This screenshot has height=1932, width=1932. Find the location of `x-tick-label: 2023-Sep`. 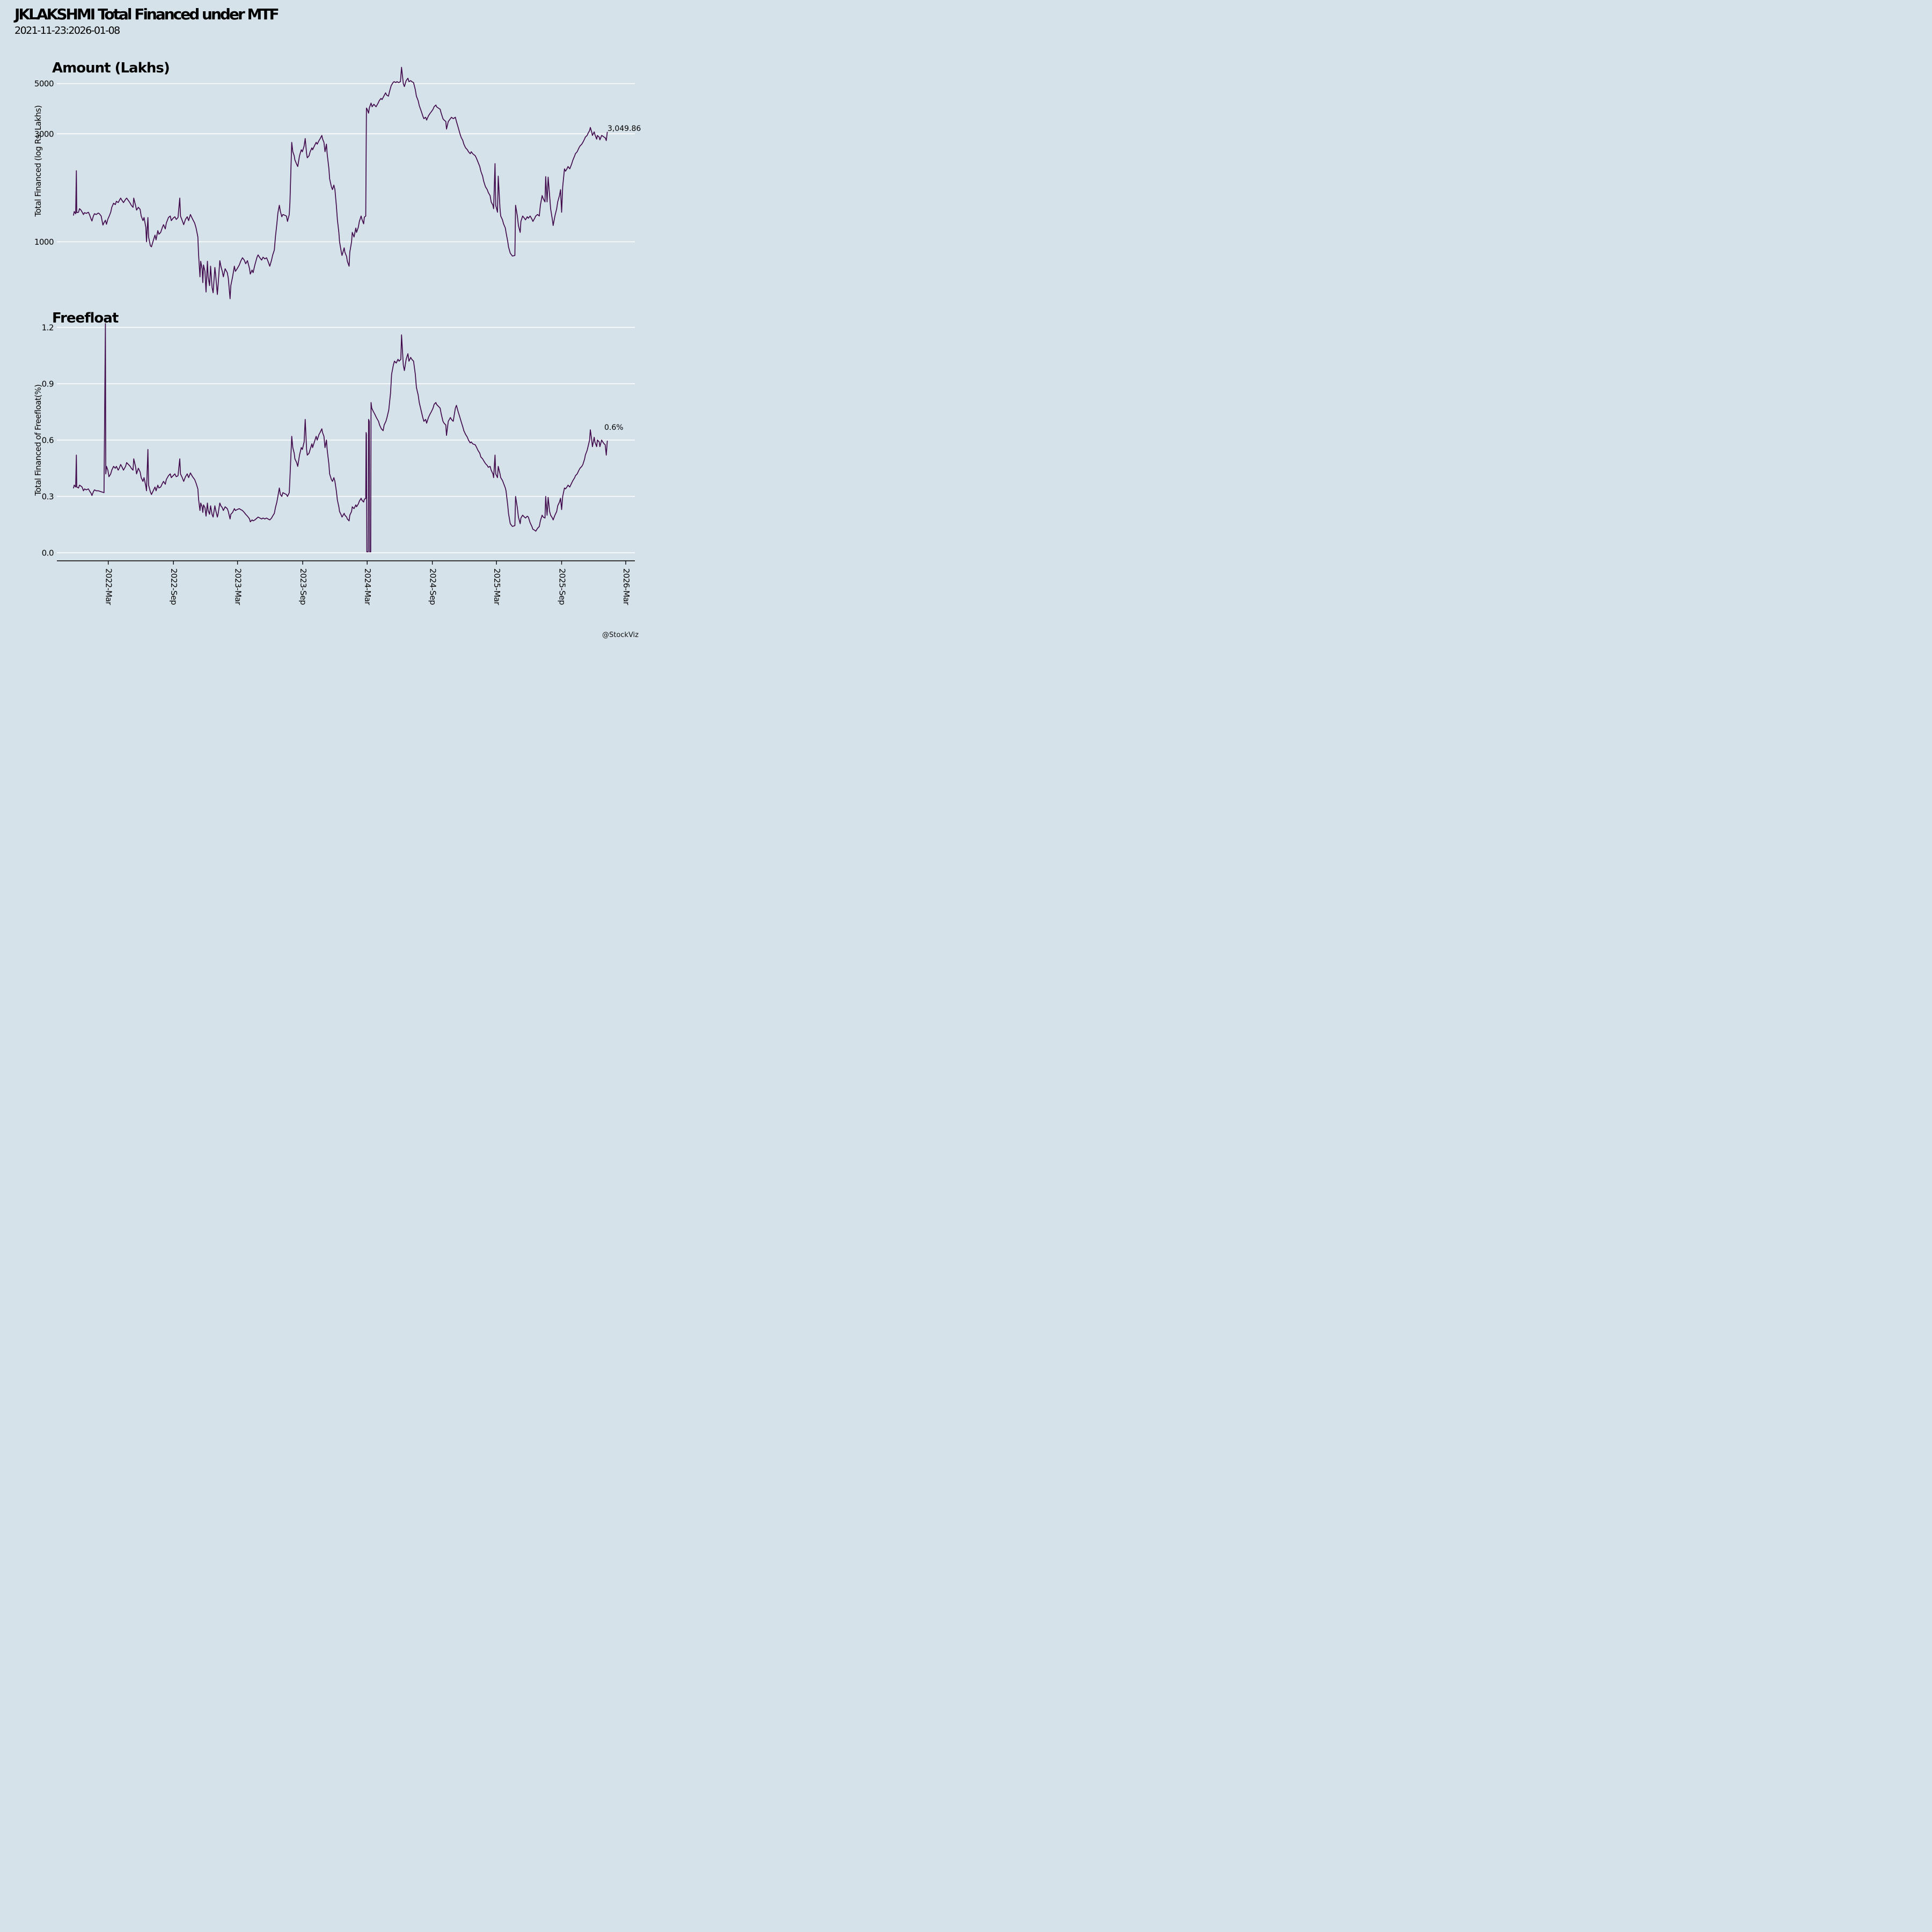

x-tick-label: 2023-Sep is located at coordinates (303, 586).